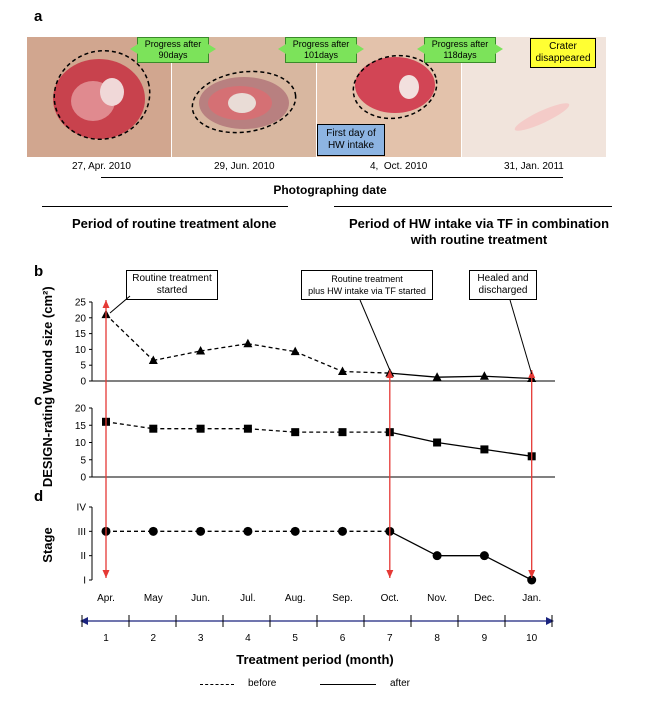  I want to click on month-label: Nov., so click(437, 598).